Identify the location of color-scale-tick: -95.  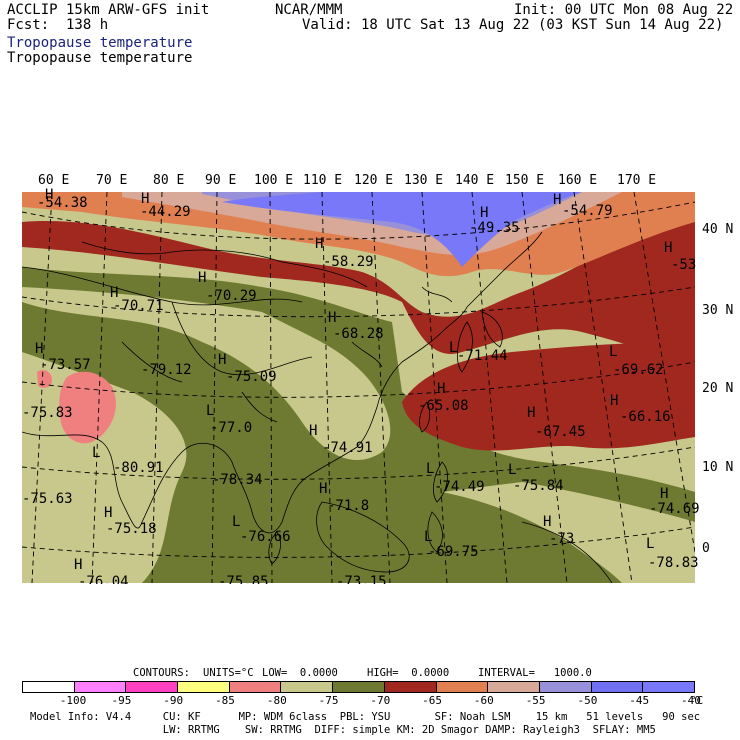
(121, 700).